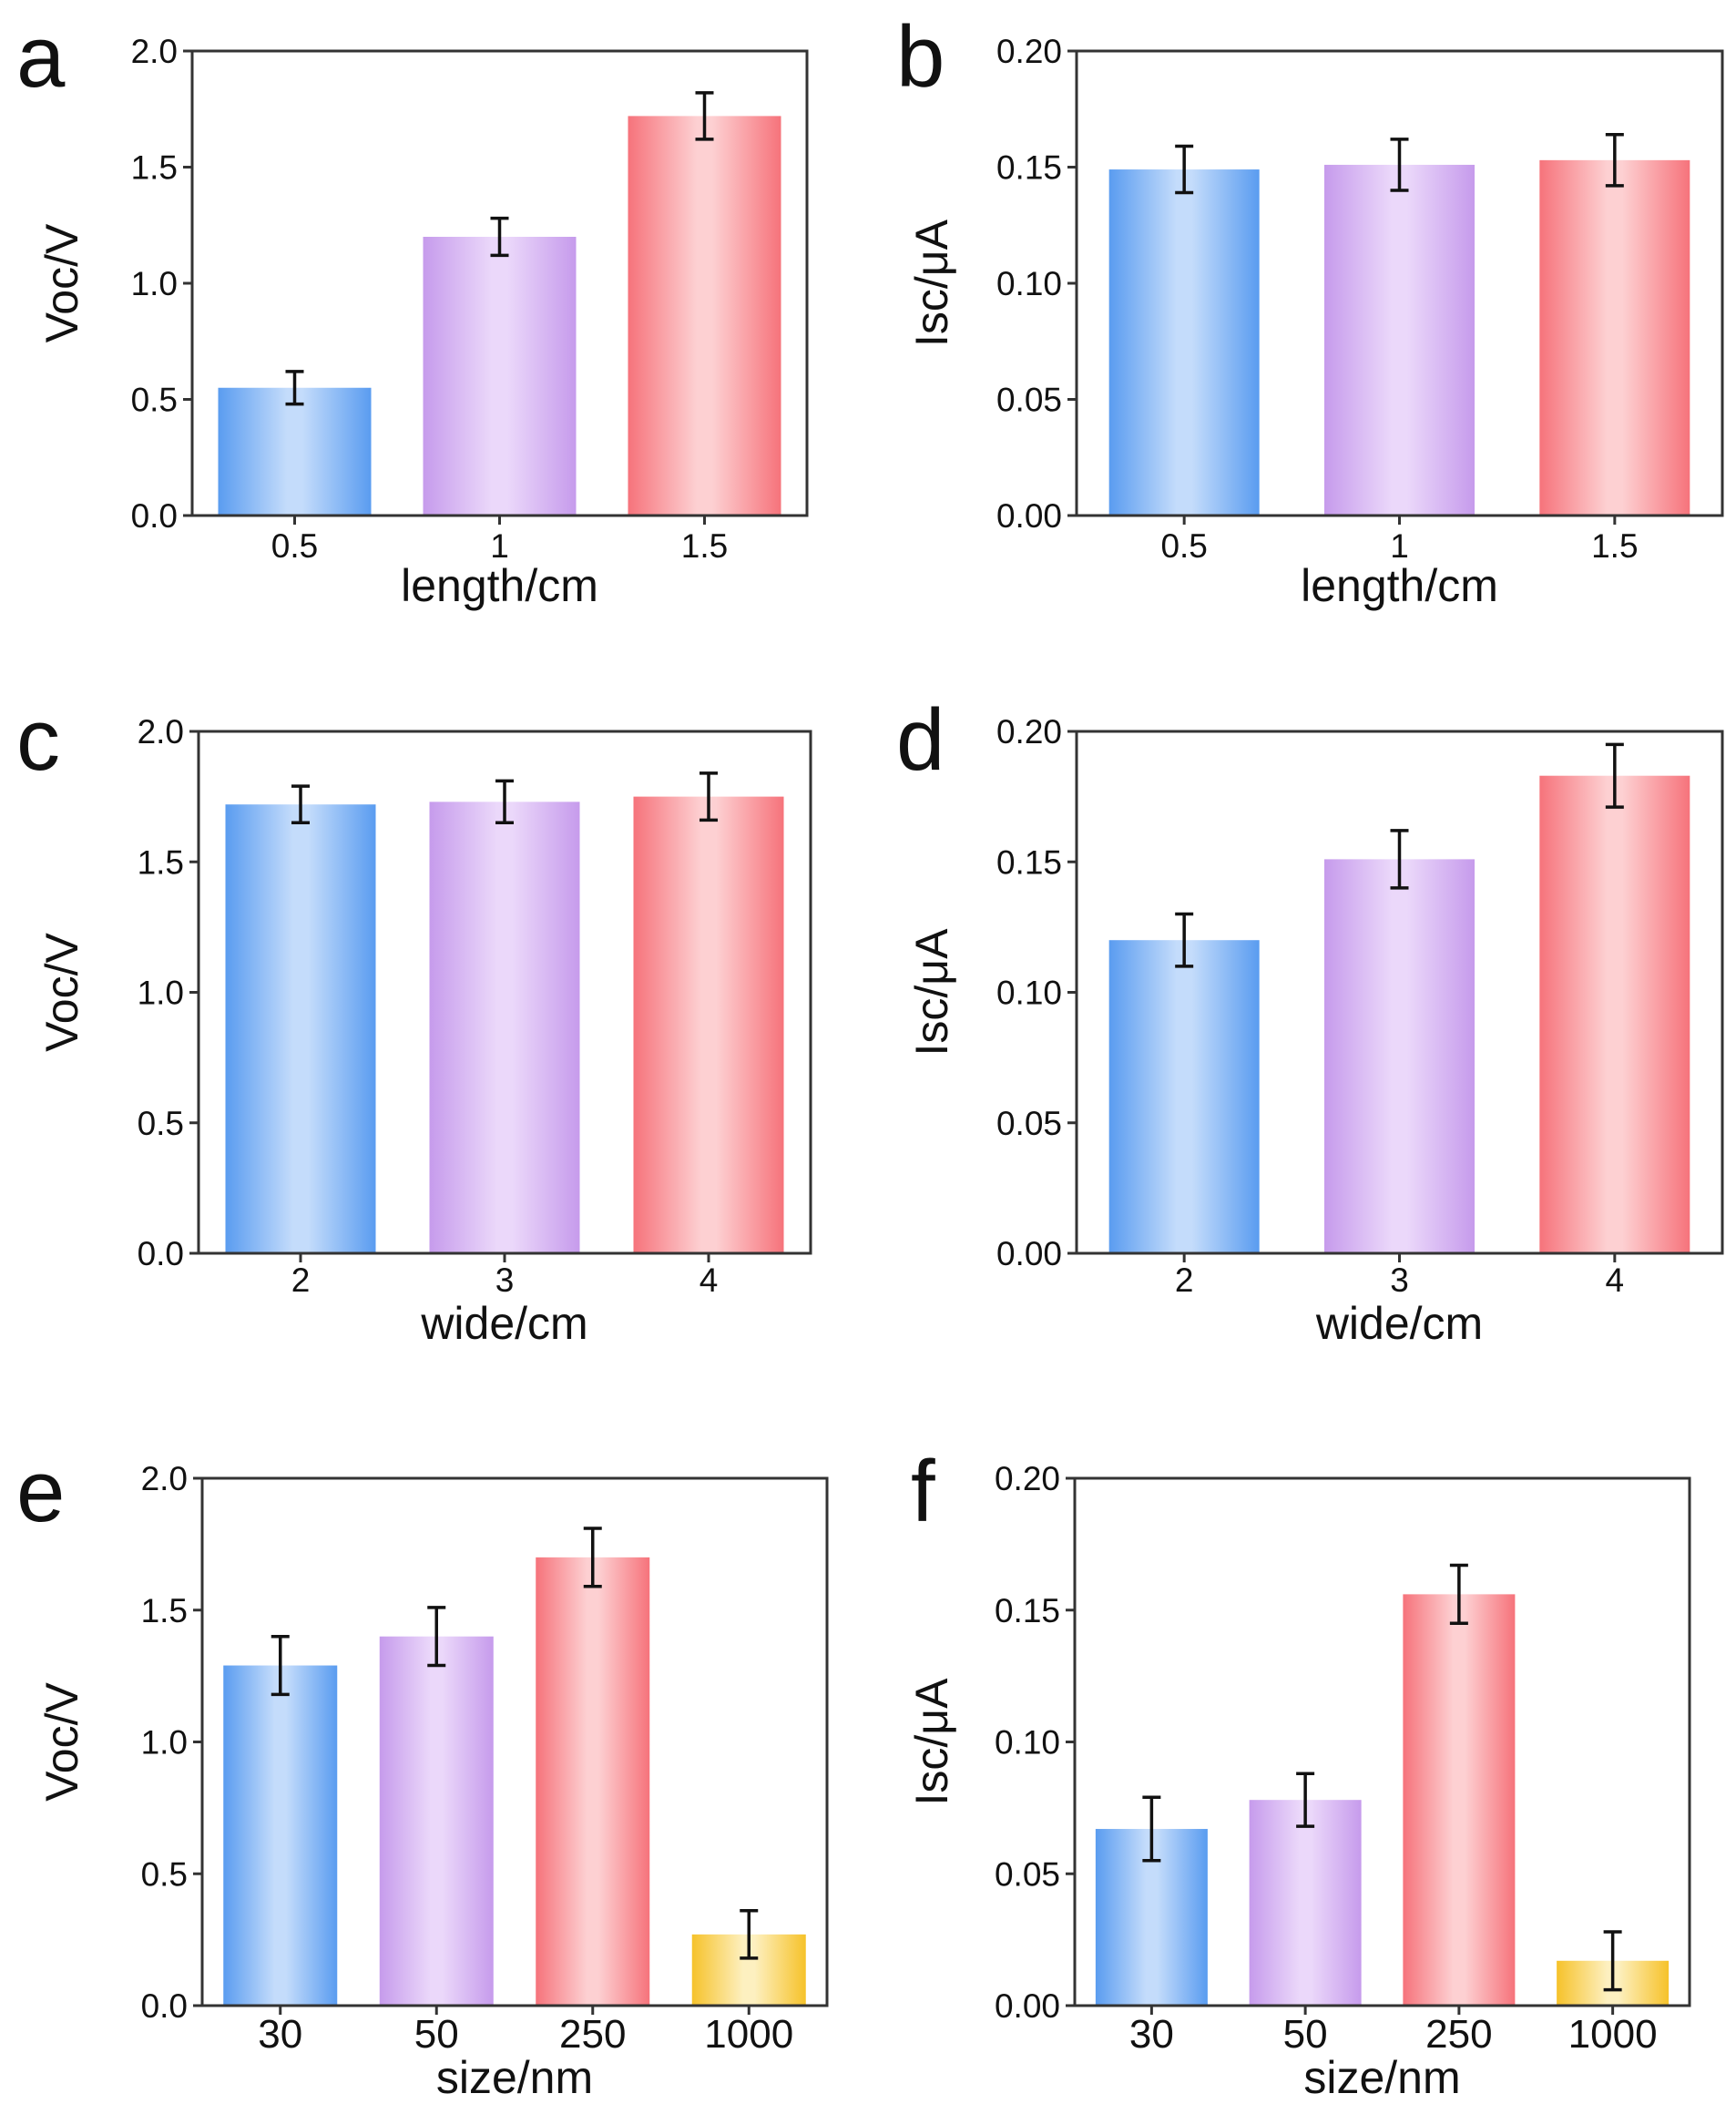 The height and width of the screenshot is (2114, 1736). I want to click on x-tick-label-b: 1, so click(1399, 546).